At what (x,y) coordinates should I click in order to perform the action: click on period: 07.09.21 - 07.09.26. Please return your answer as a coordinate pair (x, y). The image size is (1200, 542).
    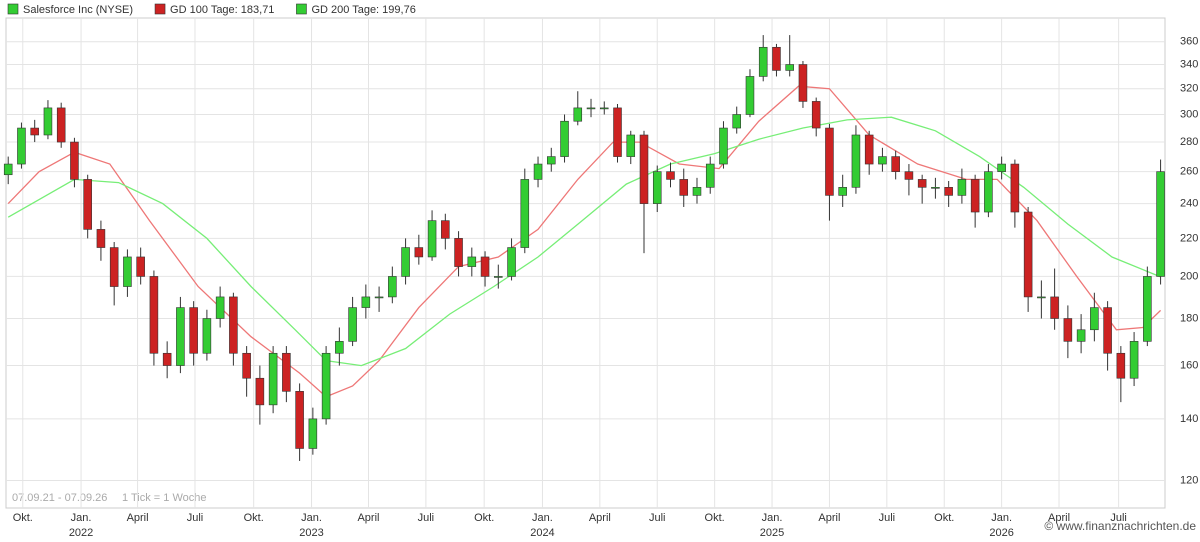
    Looking at the image, I should click on (59, 498).